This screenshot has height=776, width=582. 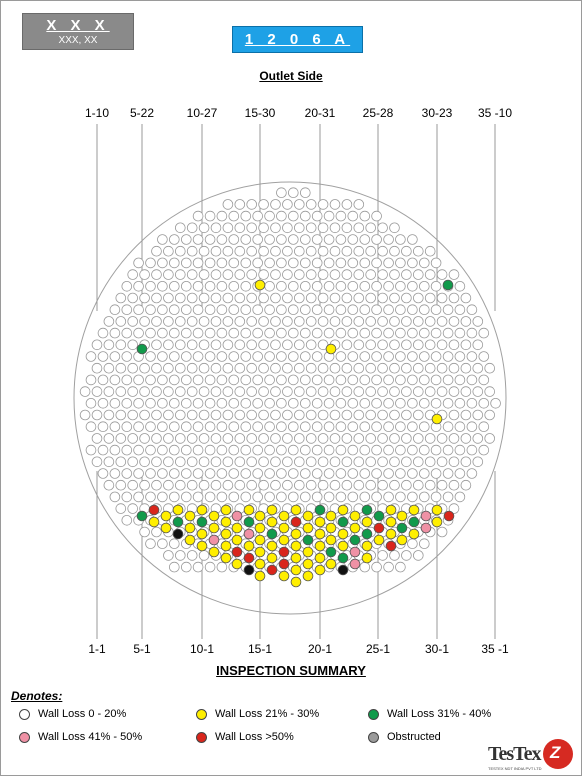 What do you see at coordinates (82, 714) in the screenshot?
I see `legend-white-label: Wall Loss 0 - 20%` at bounding box center [82, 714].